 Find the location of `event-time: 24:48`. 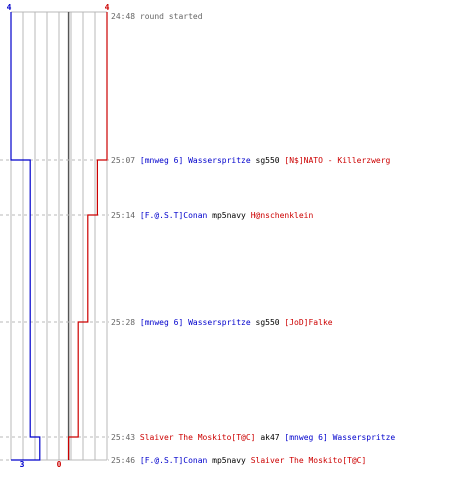

event-time: 24:48 is located at coordinates (125, 16).